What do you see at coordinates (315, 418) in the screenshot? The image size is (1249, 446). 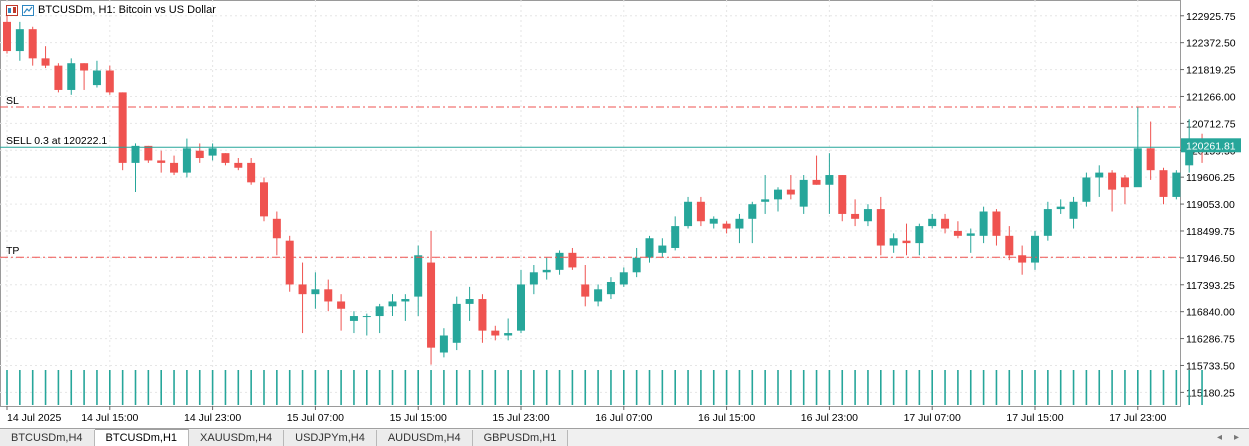 I see `x-tick-label: 15 Jul 07:00` at bounding box center [315, 418].